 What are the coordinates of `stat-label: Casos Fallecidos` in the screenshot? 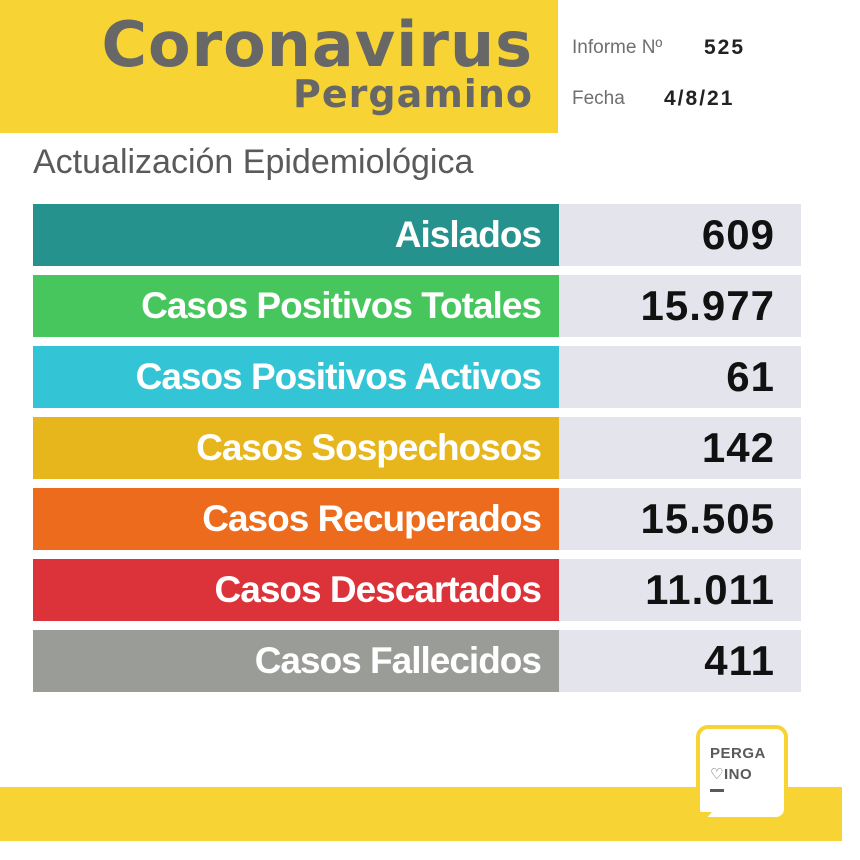 It's located at (296, 661).